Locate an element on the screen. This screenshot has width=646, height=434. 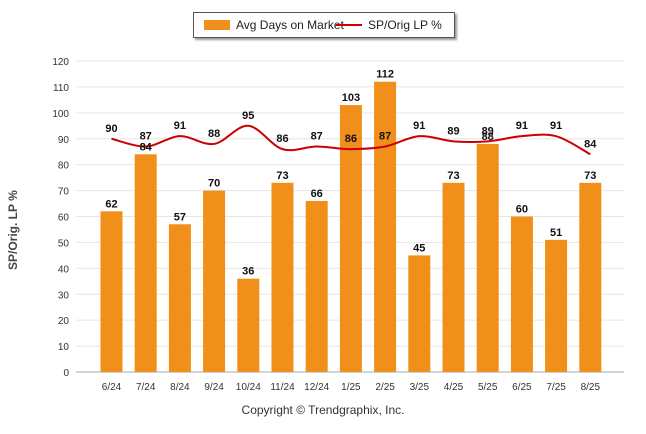
bar-data-label: 103 is located at coordinates (351, 98).